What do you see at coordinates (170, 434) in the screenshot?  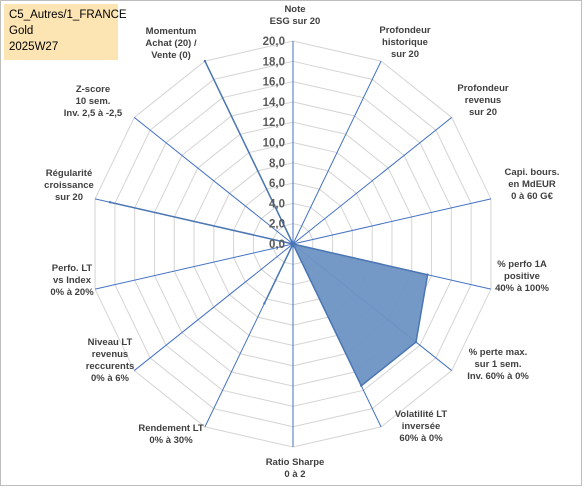 I see `axis-label-8: Rendement LT 0% à 30%` at bounding box center [170, 434].